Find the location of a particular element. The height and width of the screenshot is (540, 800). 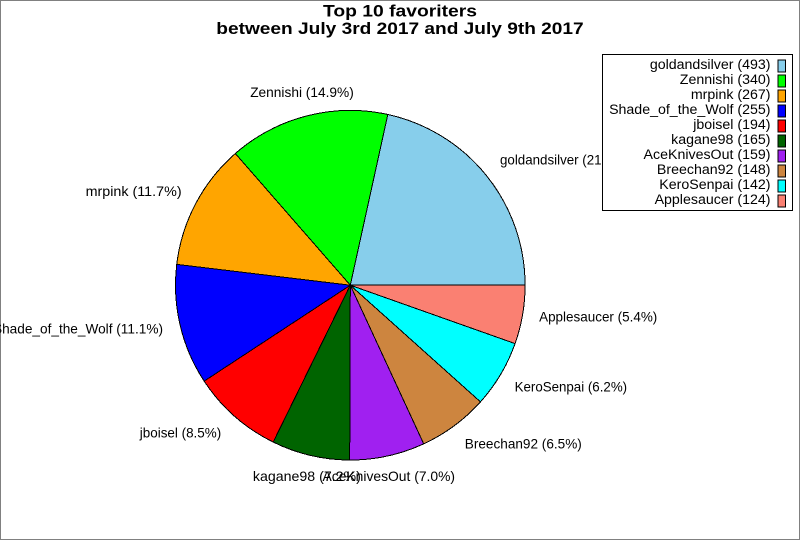

svg-text: KeroSenpai (142) is located at coordinates (714, 185).